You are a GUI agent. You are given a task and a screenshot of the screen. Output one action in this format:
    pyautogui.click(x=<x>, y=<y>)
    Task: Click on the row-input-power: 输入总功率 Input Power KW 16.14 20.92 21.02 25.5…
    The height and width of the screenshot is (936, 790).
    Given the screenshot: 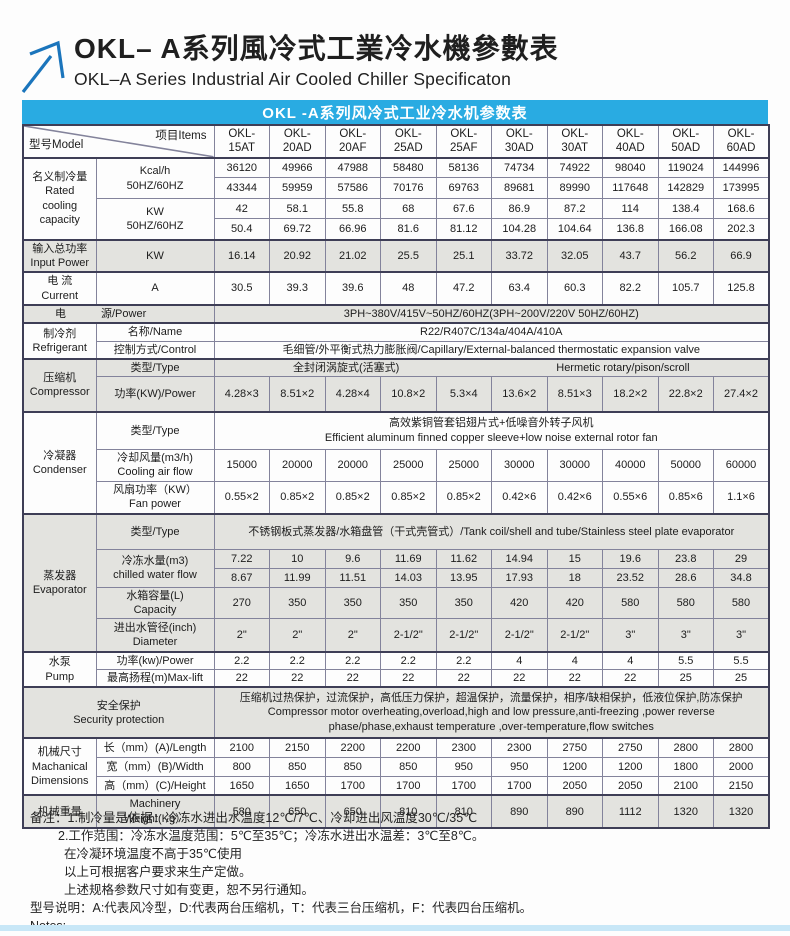 What is the action you would take?
    pyautogui.click(x=396, y=255)
    